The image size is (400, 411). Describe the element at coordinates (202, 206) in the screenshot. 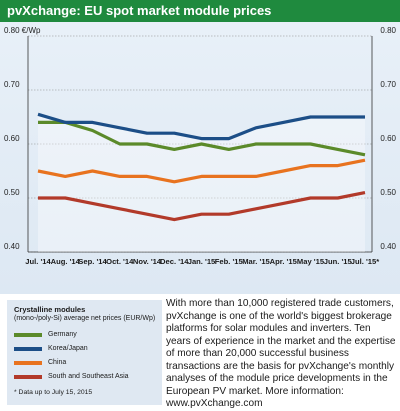

I see `series-line-south-and-southeast-asia` at that location.